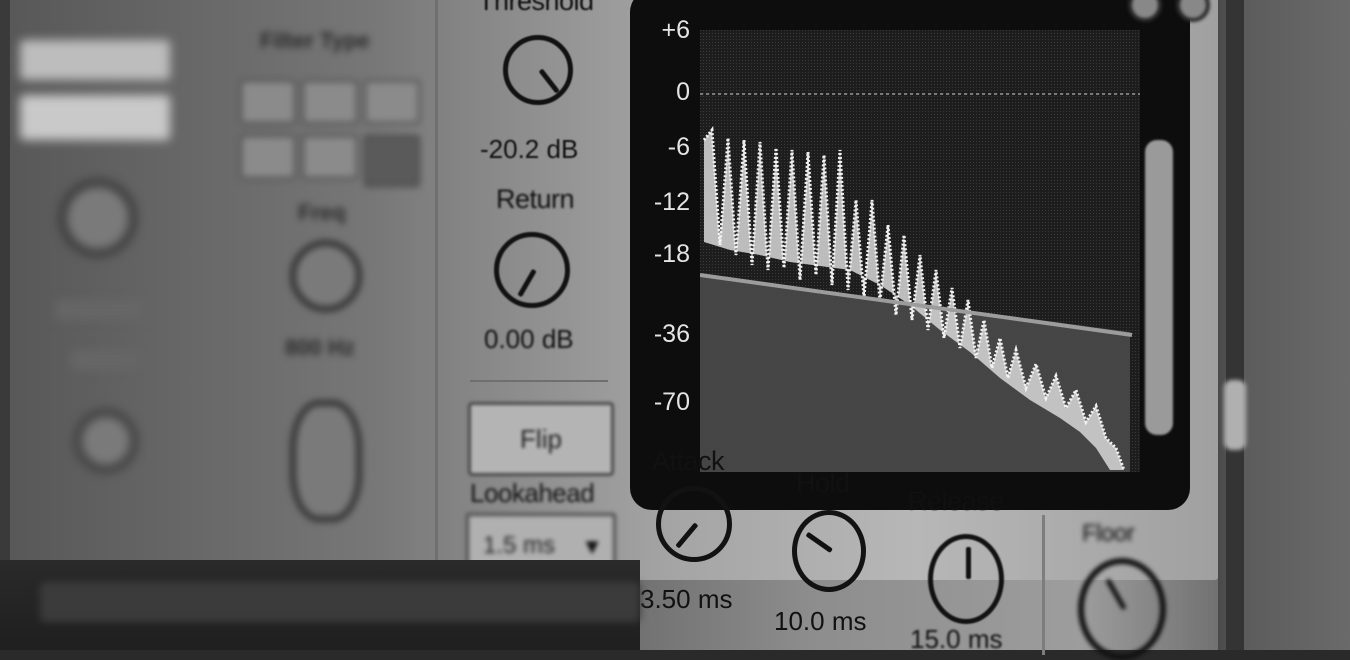 The height and width of the screenshot is (660, 1350). I want to click on y-axis-label-plus6: +6, so click(675, 30).